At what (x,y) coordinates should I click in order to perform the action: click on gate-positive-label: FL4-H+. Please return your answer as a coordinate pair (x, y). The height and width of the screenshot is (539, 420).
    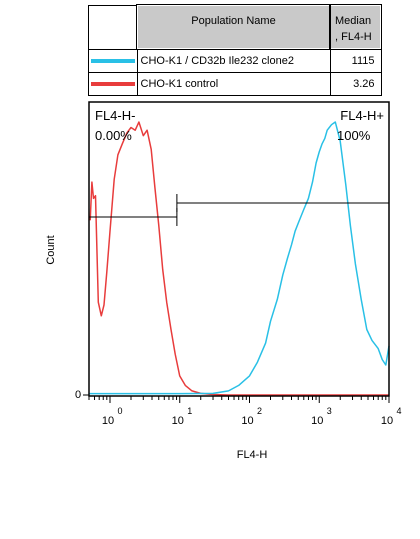
    Looking at the image, I should click on (362, 115).